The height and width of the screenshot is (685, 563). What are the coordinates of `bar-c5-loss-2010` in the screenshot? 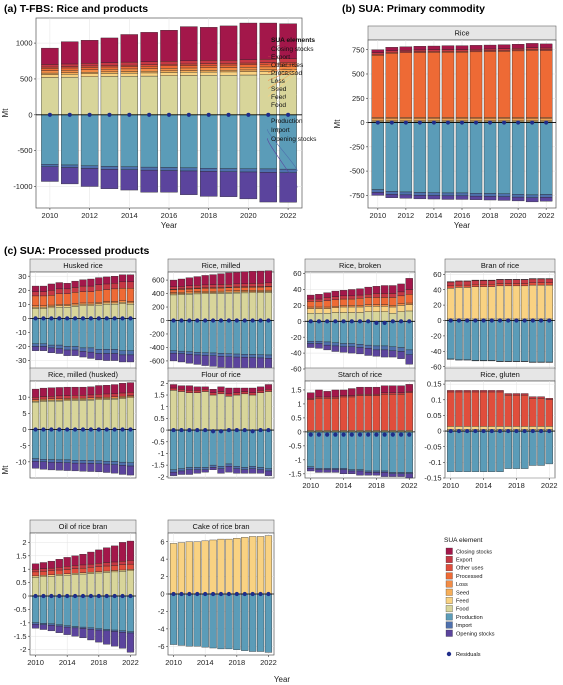 It's located at (35, 400).